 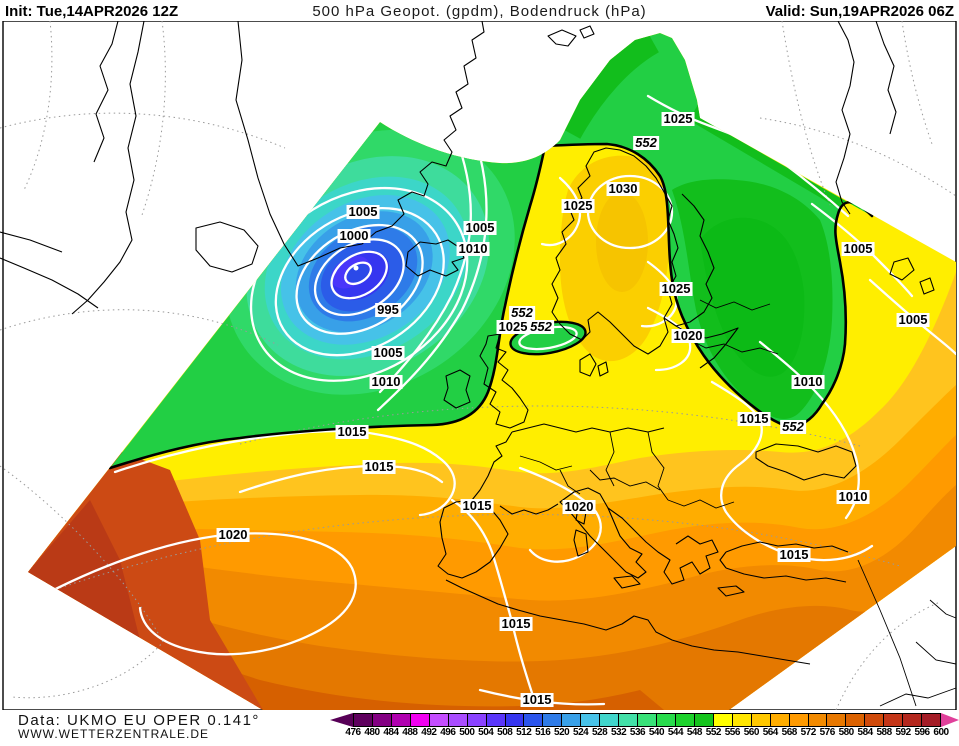 I want to click on colorbar-cells, so click(x=647, y=720).